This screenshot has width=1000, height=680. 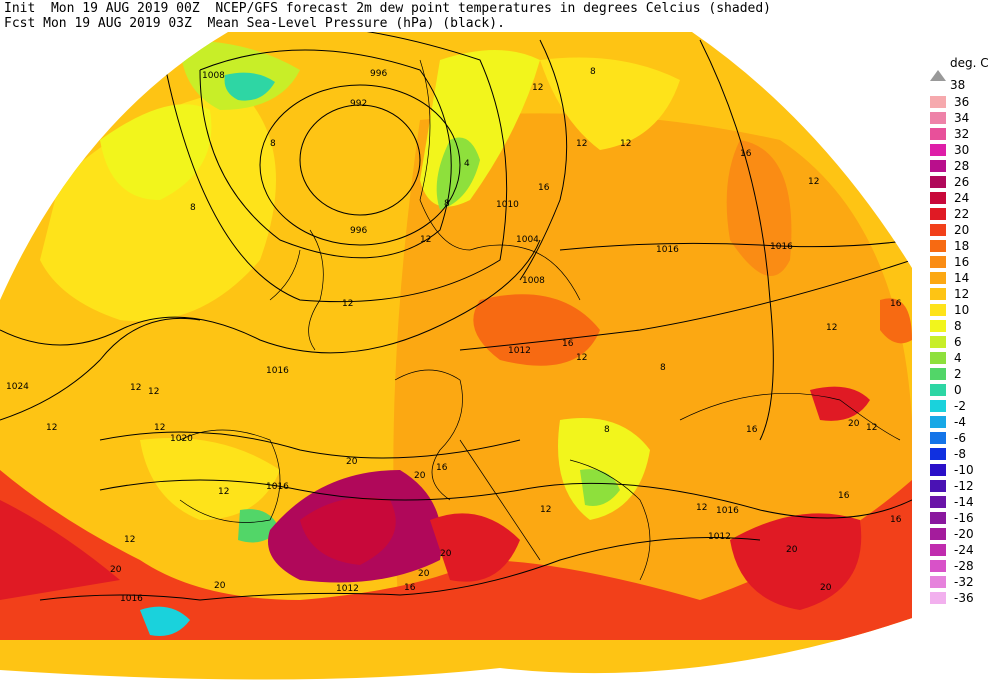 I want to click on legend-item: 36, so click(x=965, y=102).